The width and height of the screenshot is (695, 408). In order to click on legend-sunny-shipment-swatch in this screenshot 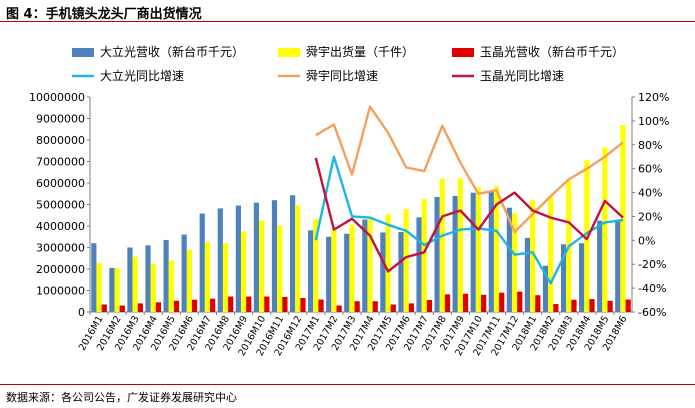, I will do `click(289, 52)`.